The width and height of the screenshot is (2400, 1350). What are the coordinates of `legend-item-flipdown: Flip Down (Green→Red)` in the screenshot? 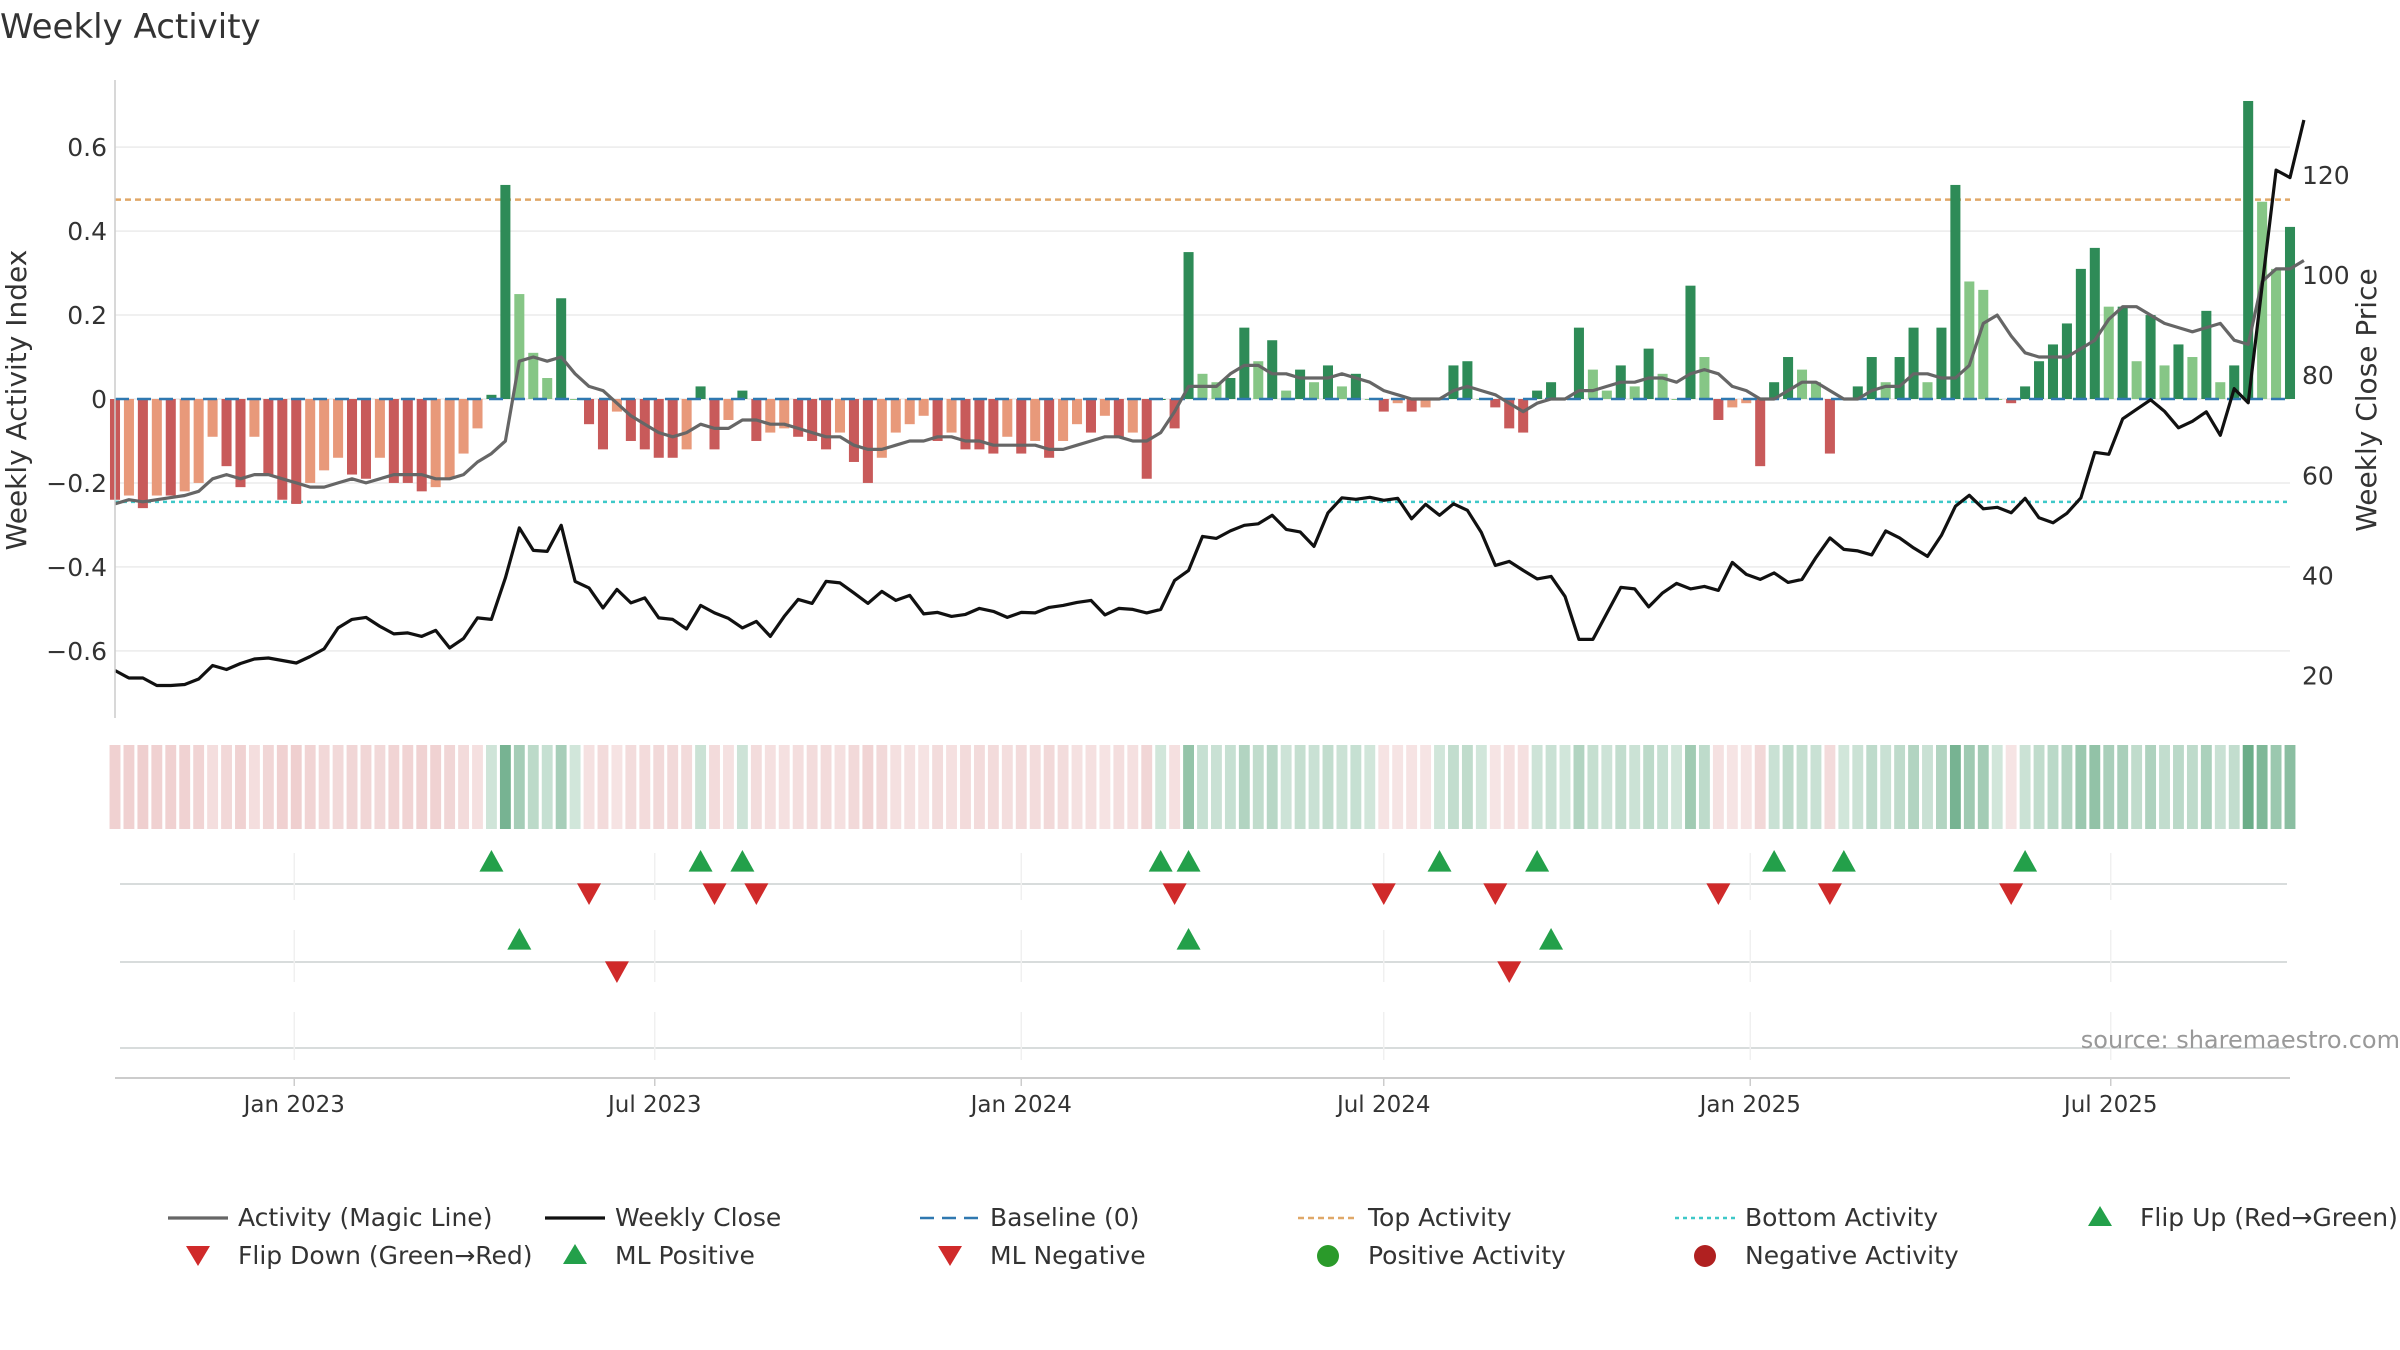 It's located at (359, 1255).